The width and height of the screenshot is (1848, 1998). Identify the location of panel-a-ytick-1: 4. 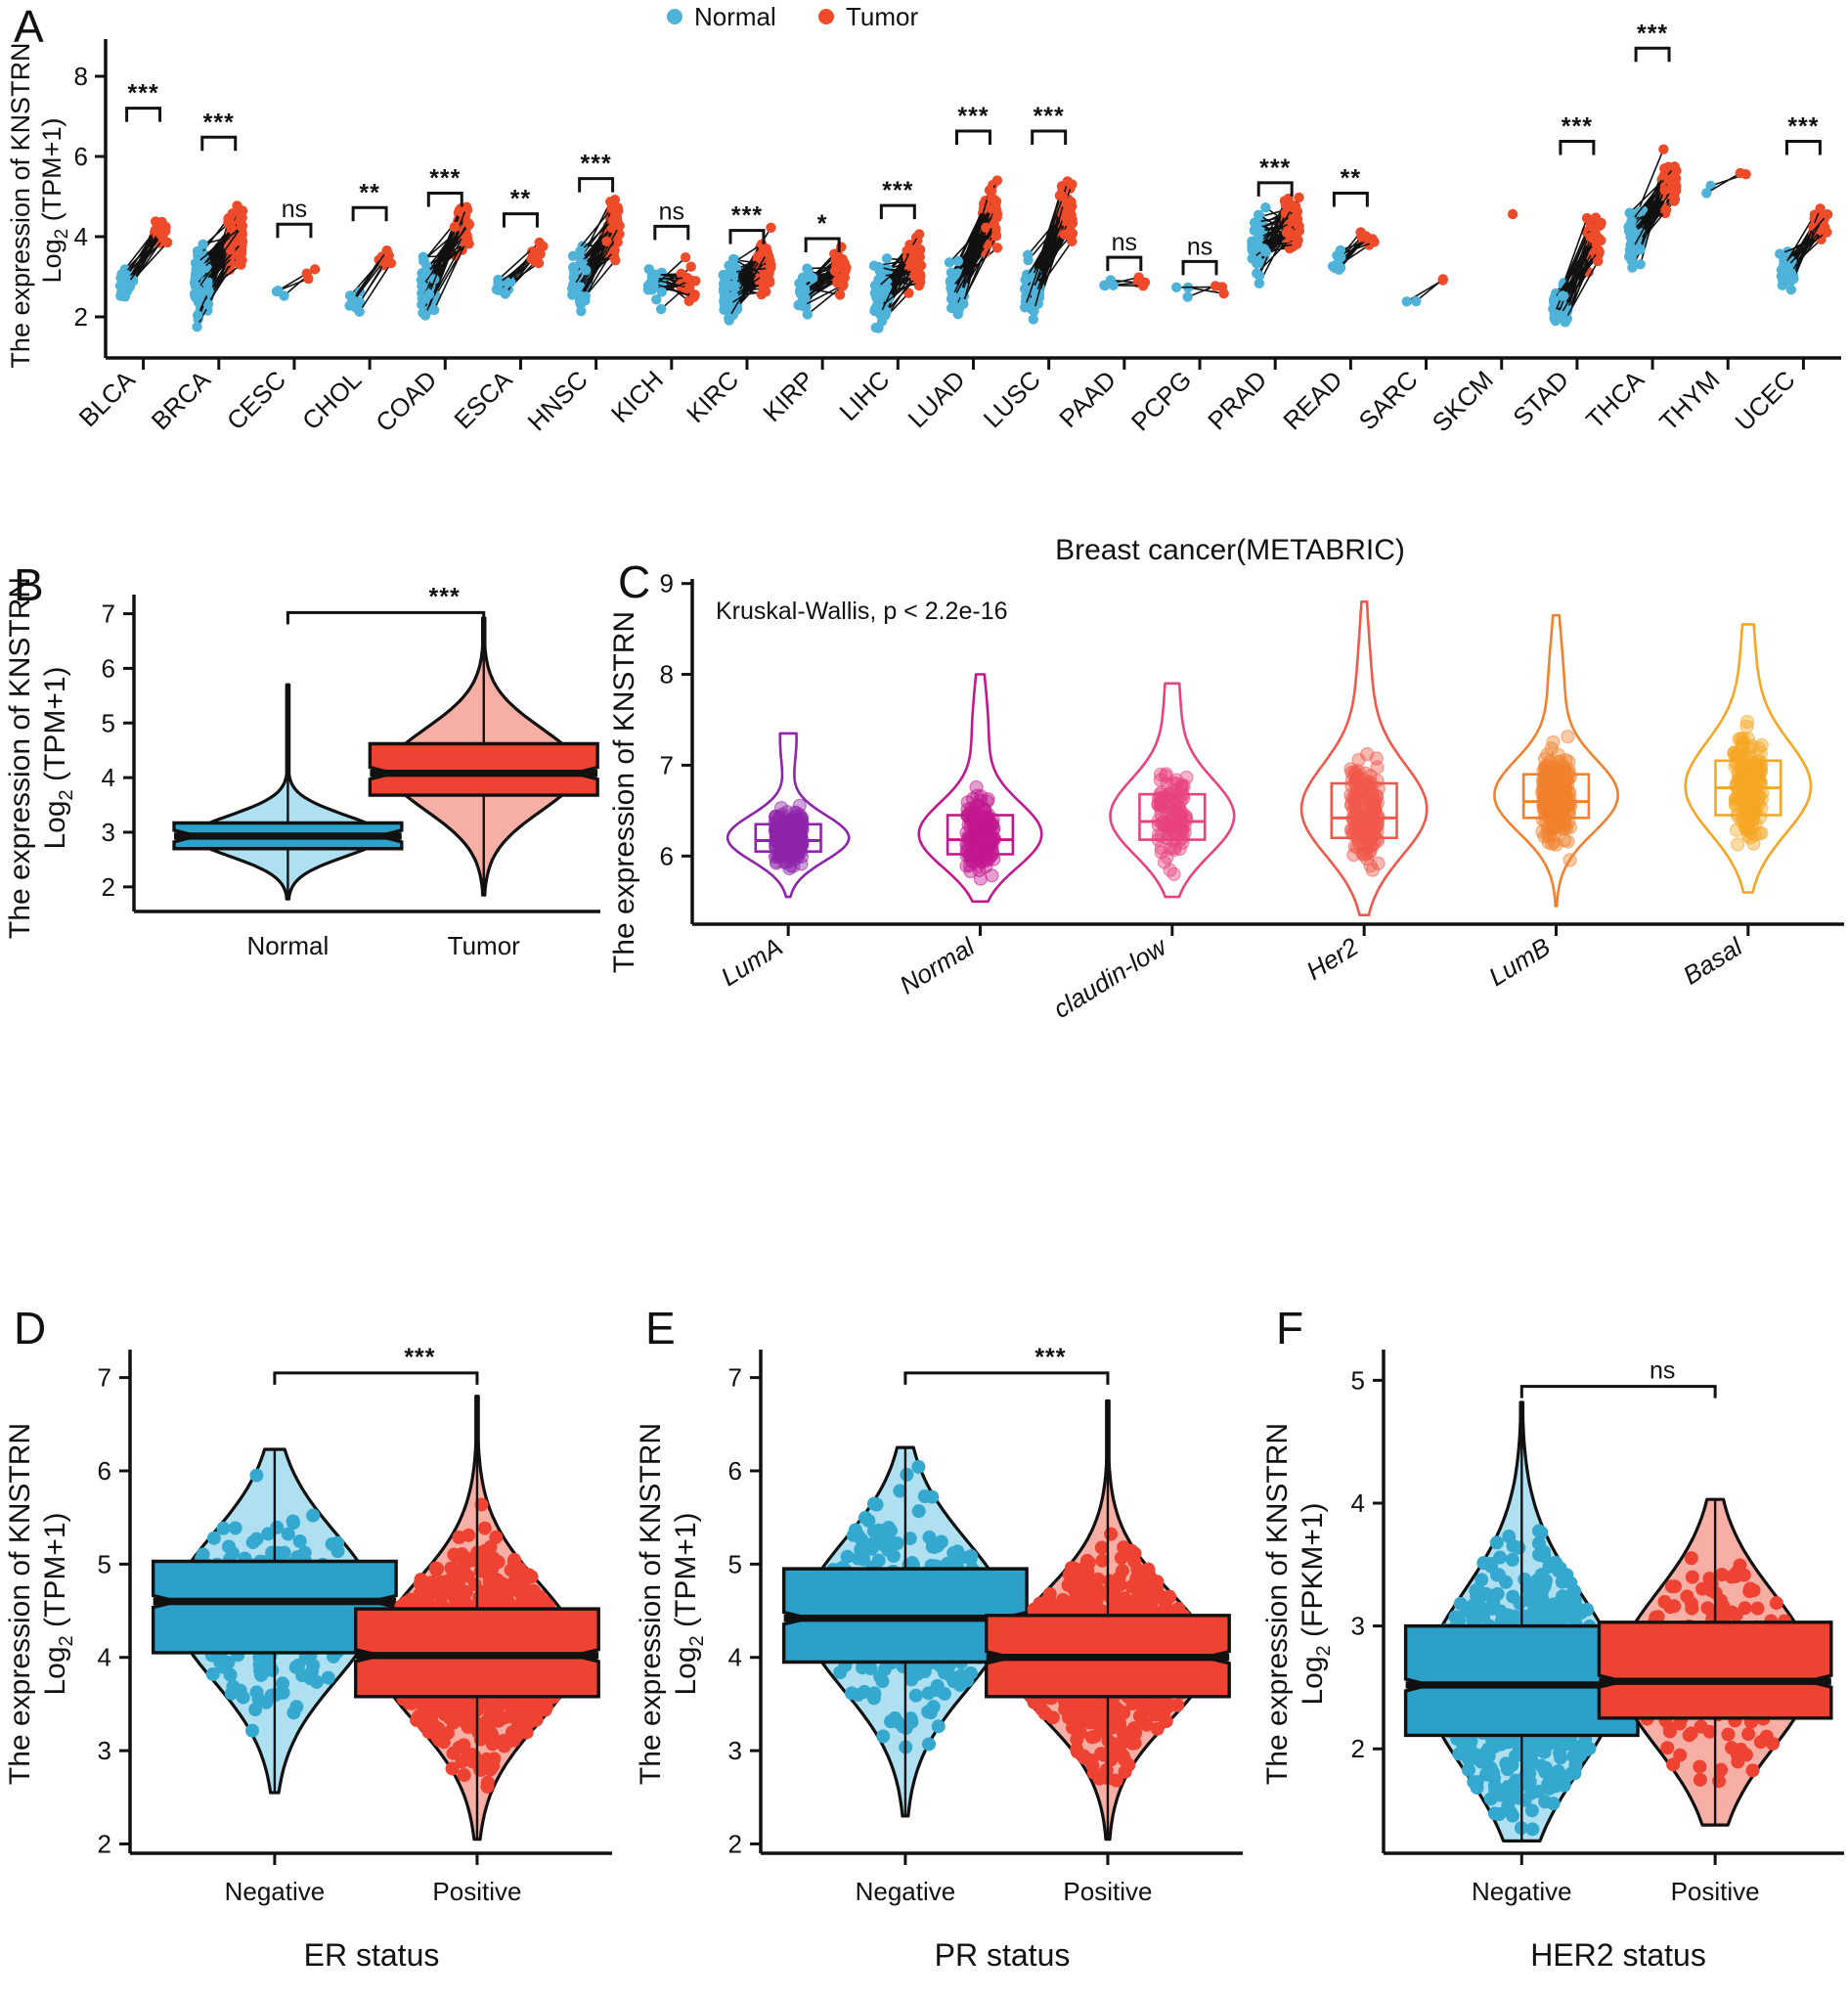
(81, 236).